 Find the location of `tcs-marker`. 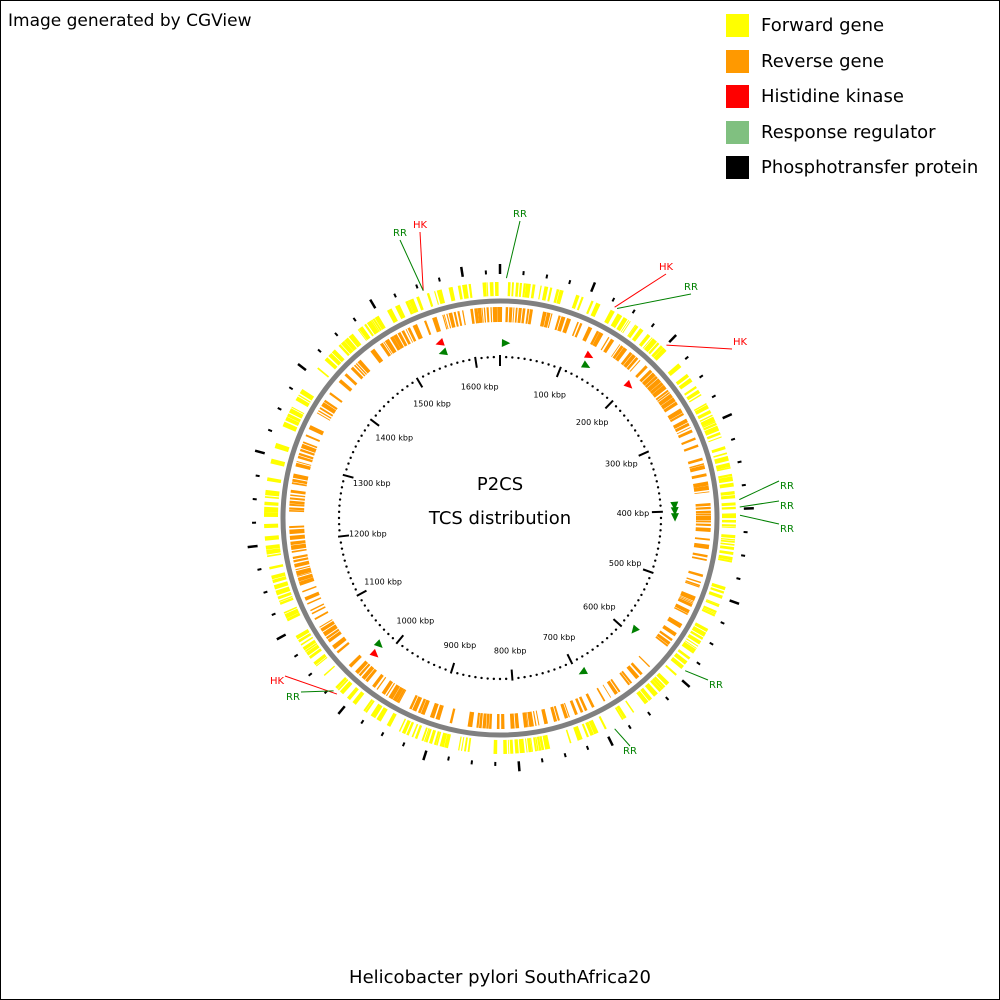

tcs-marker is located at coordinates (628, 384).